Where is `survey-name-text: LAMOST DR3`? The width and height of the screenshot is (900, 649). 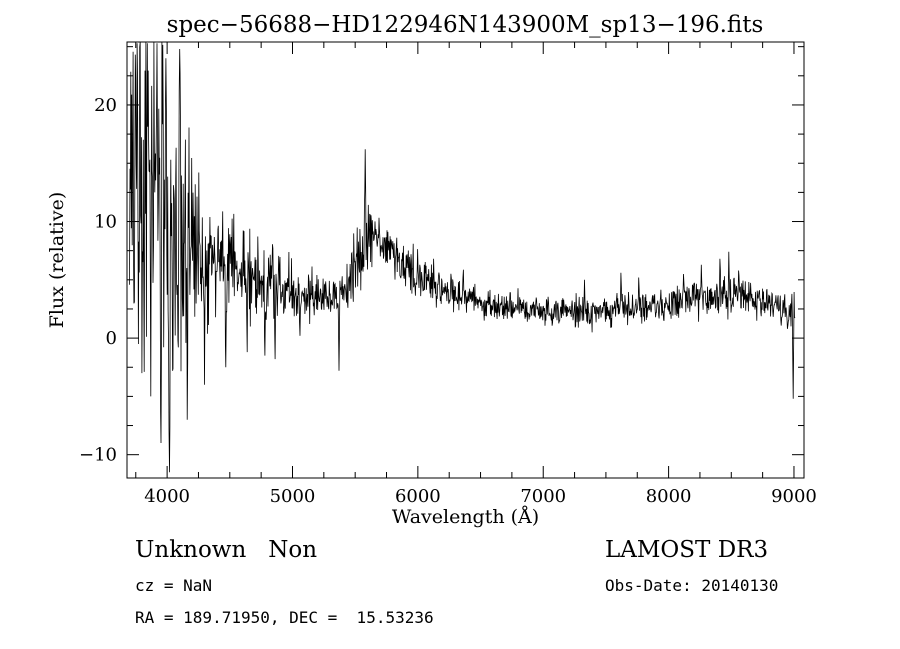 survey-name-text: LAMOST DR3 is located at coordinates (687, 550).